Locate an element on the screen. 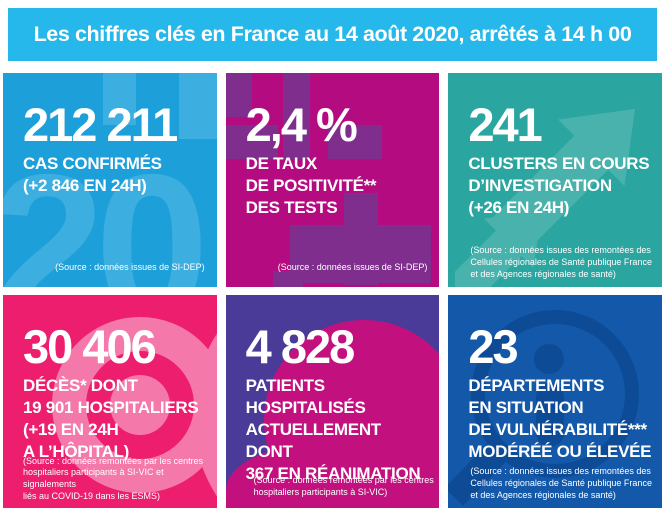 Image resolution: width=665 pixels, height=513 pixels. trend-up-arrows-icon is located at coordinates (545, 197).